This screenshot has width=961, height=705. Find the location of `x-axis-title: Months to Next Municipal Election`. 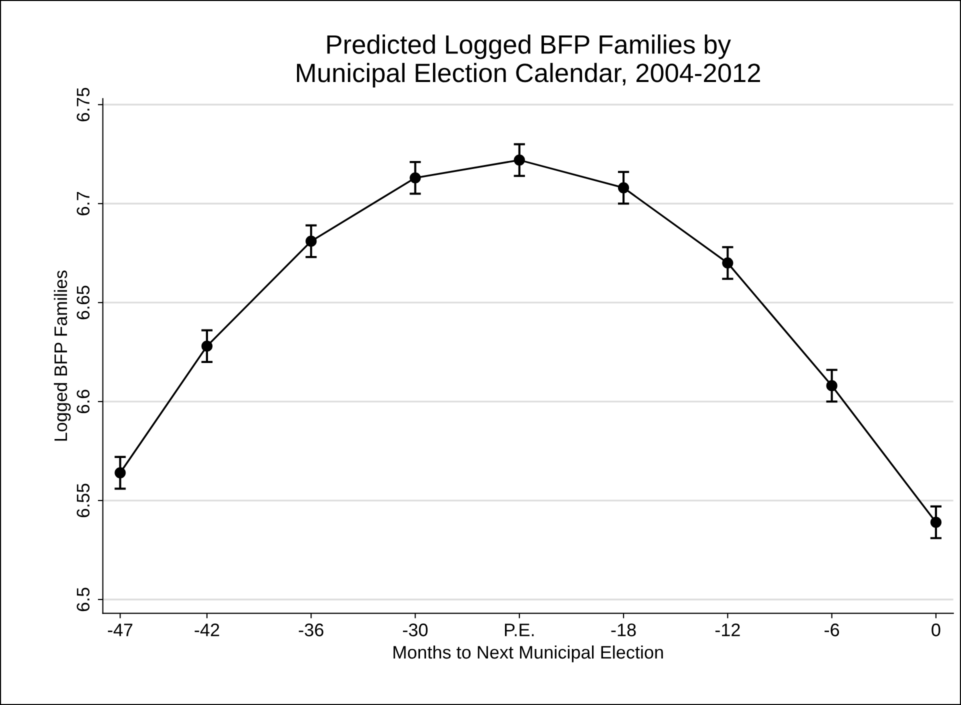

x-axis-title: Months to Next Municipal Election is located at coordinates (528, 653).